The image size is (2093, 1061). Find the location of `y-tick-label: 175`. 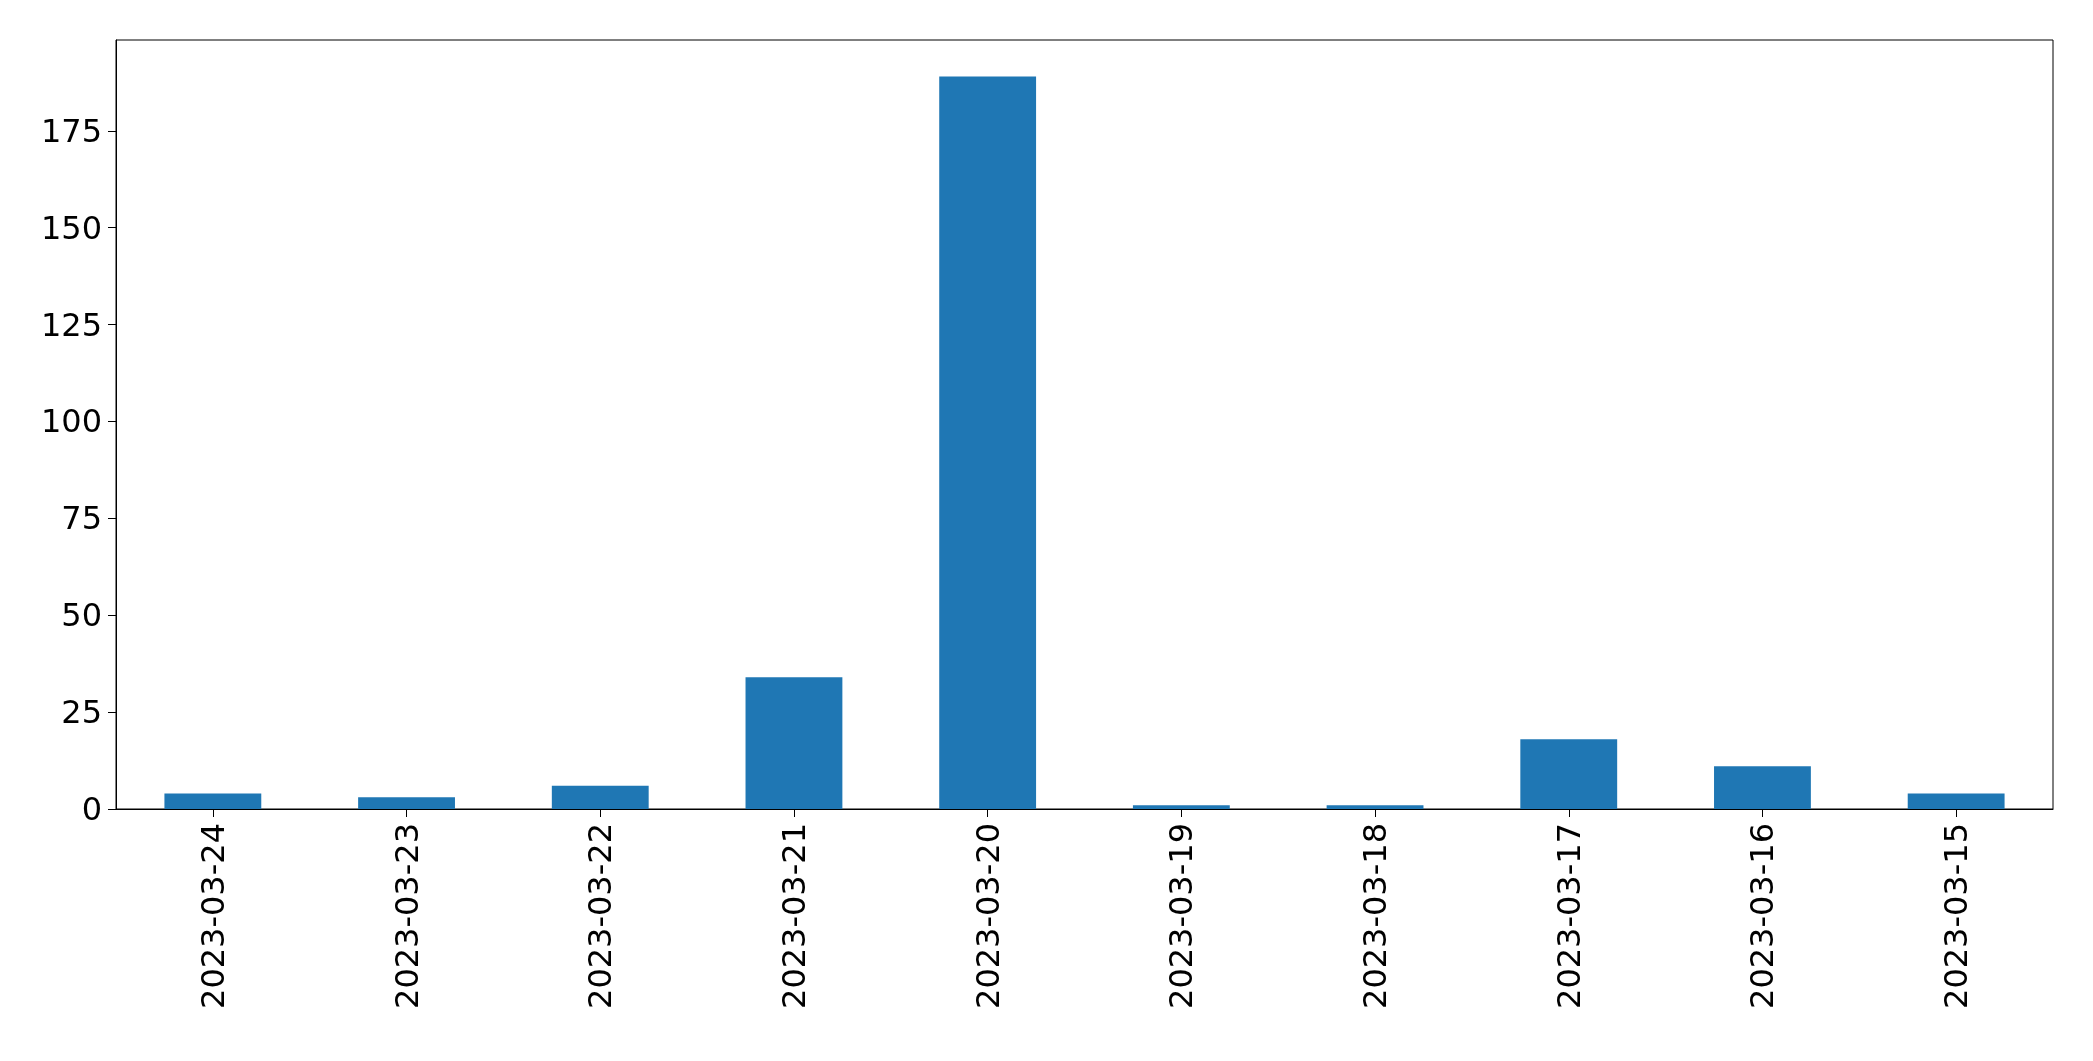

y-tick-label: 175 is located at coordinates (71, 130).